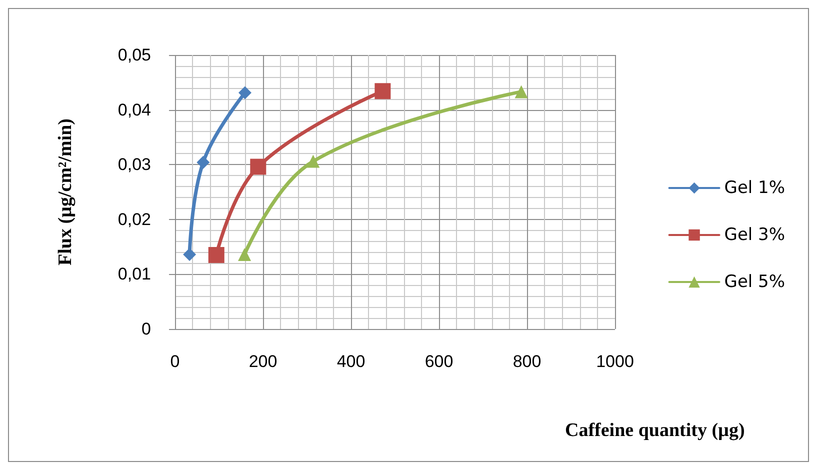  I want to click on x-tick-label: 0, so click(175, 361).